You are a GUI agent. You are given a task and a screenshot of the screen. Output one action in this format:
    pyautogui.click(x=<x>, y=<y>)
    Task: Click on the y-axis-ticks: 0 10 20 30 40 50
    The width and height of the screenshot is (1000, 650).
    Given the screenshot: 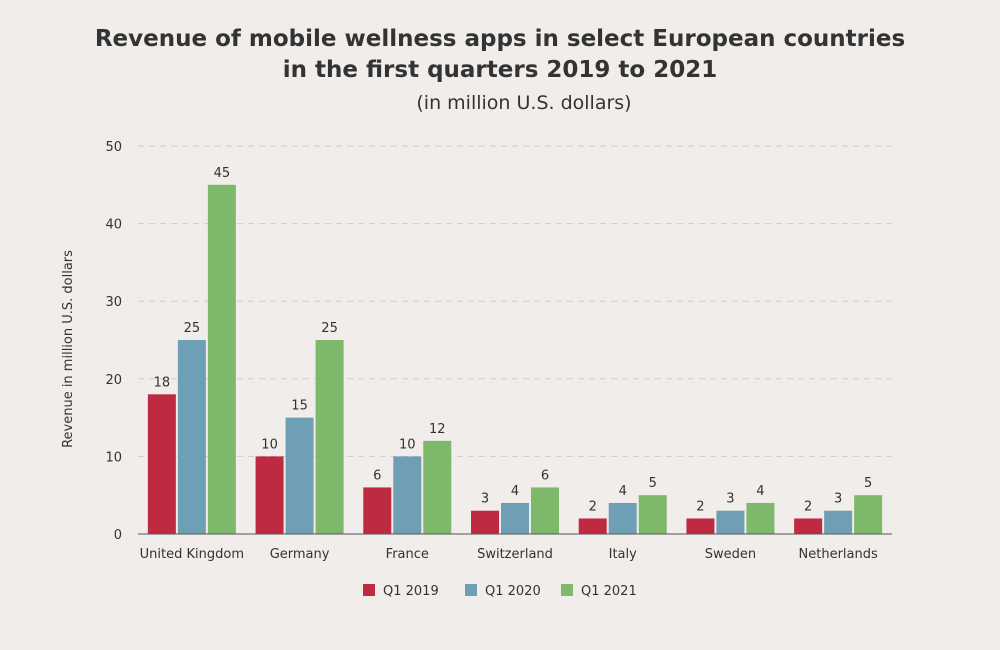 What is the action you would take?
    pyautogui.click(x=113, y=341)
    